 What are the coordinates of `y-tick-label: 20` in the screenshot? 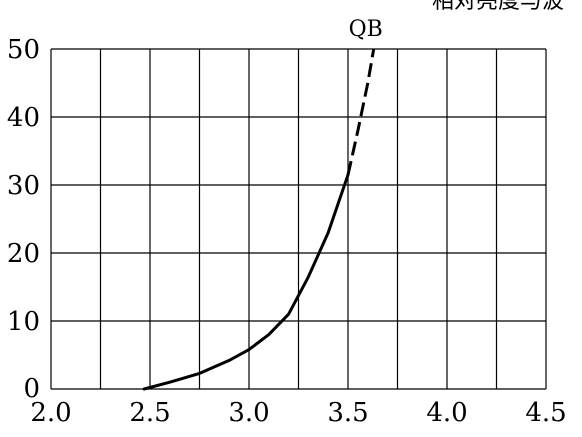 It's located at (23, 254).